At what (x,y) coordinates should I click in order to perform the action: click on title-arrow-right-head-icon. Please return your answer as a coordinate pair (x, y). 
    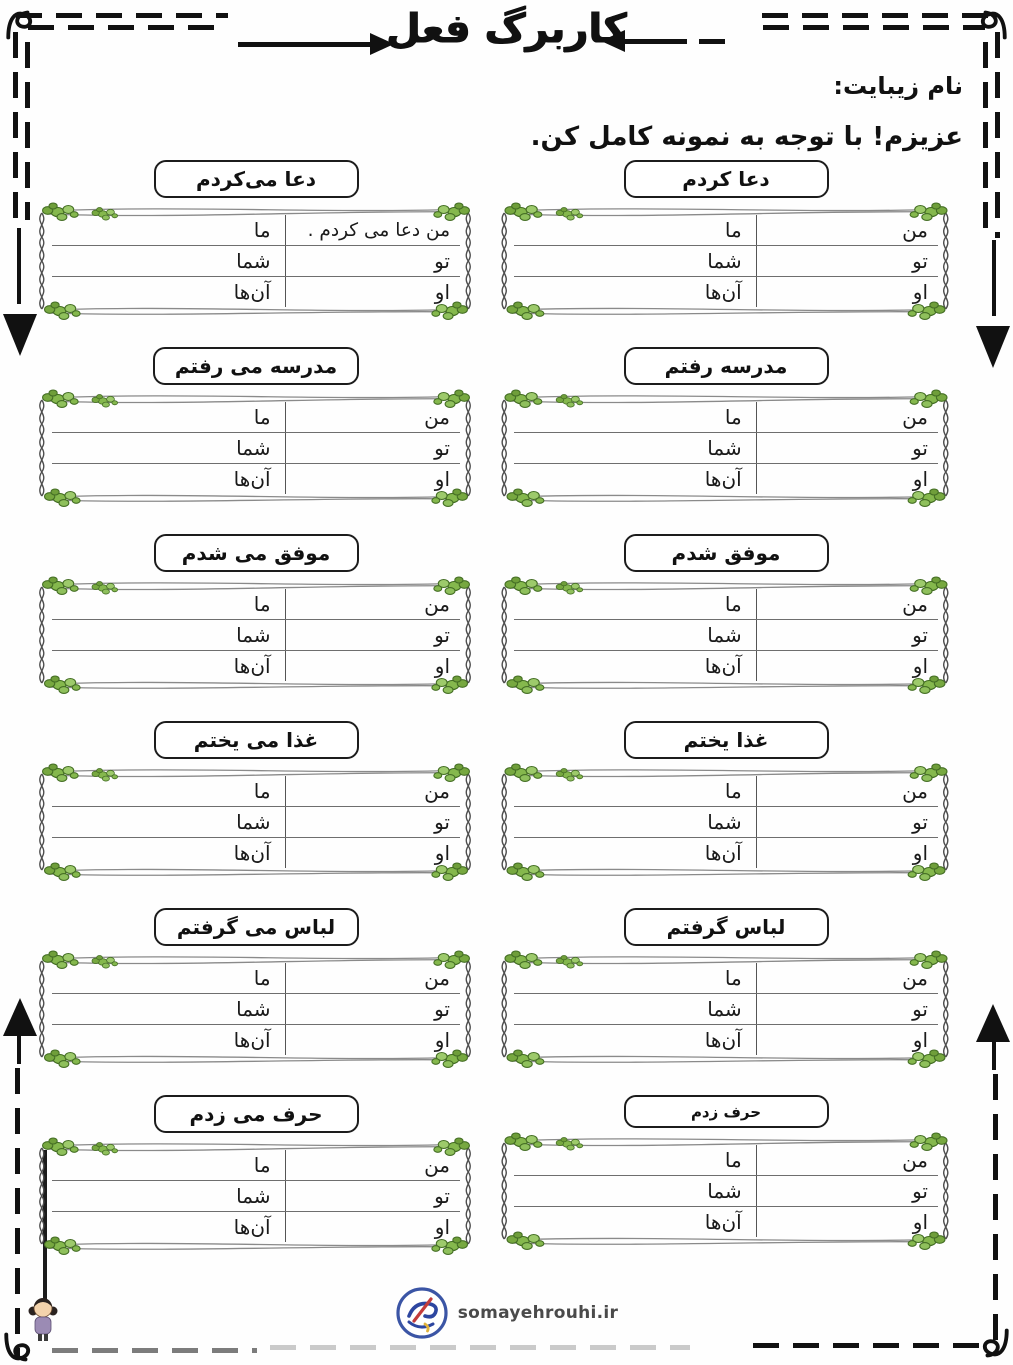
    Looking at the image, I should click on (613, 41).